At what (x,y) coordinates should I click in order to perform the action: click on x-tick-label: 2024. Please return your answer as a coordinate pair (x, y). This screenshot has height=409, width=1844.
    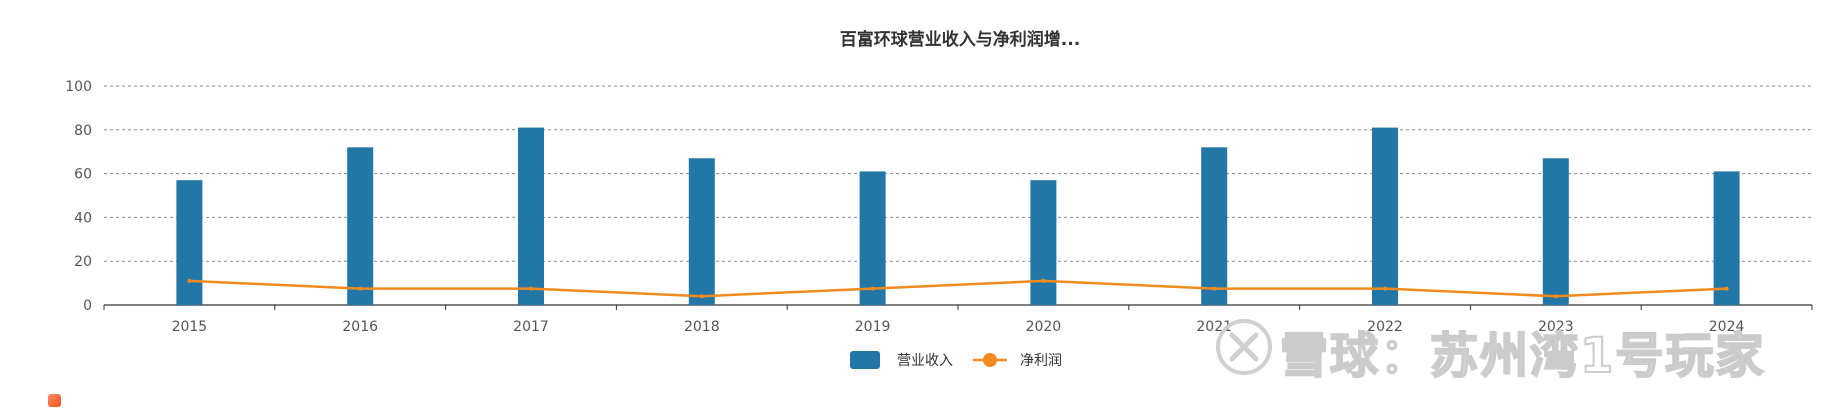
    Looking at the image, I should click on (1727, 327).